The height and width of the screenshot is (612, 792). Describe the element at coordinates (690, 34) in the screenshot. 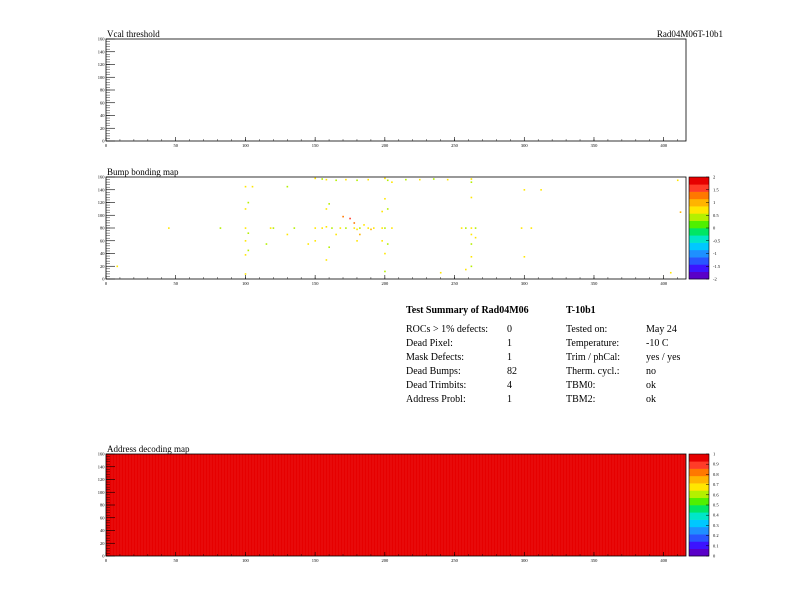

I see `run-id-label: Rad04M06T-10b1` at that location.